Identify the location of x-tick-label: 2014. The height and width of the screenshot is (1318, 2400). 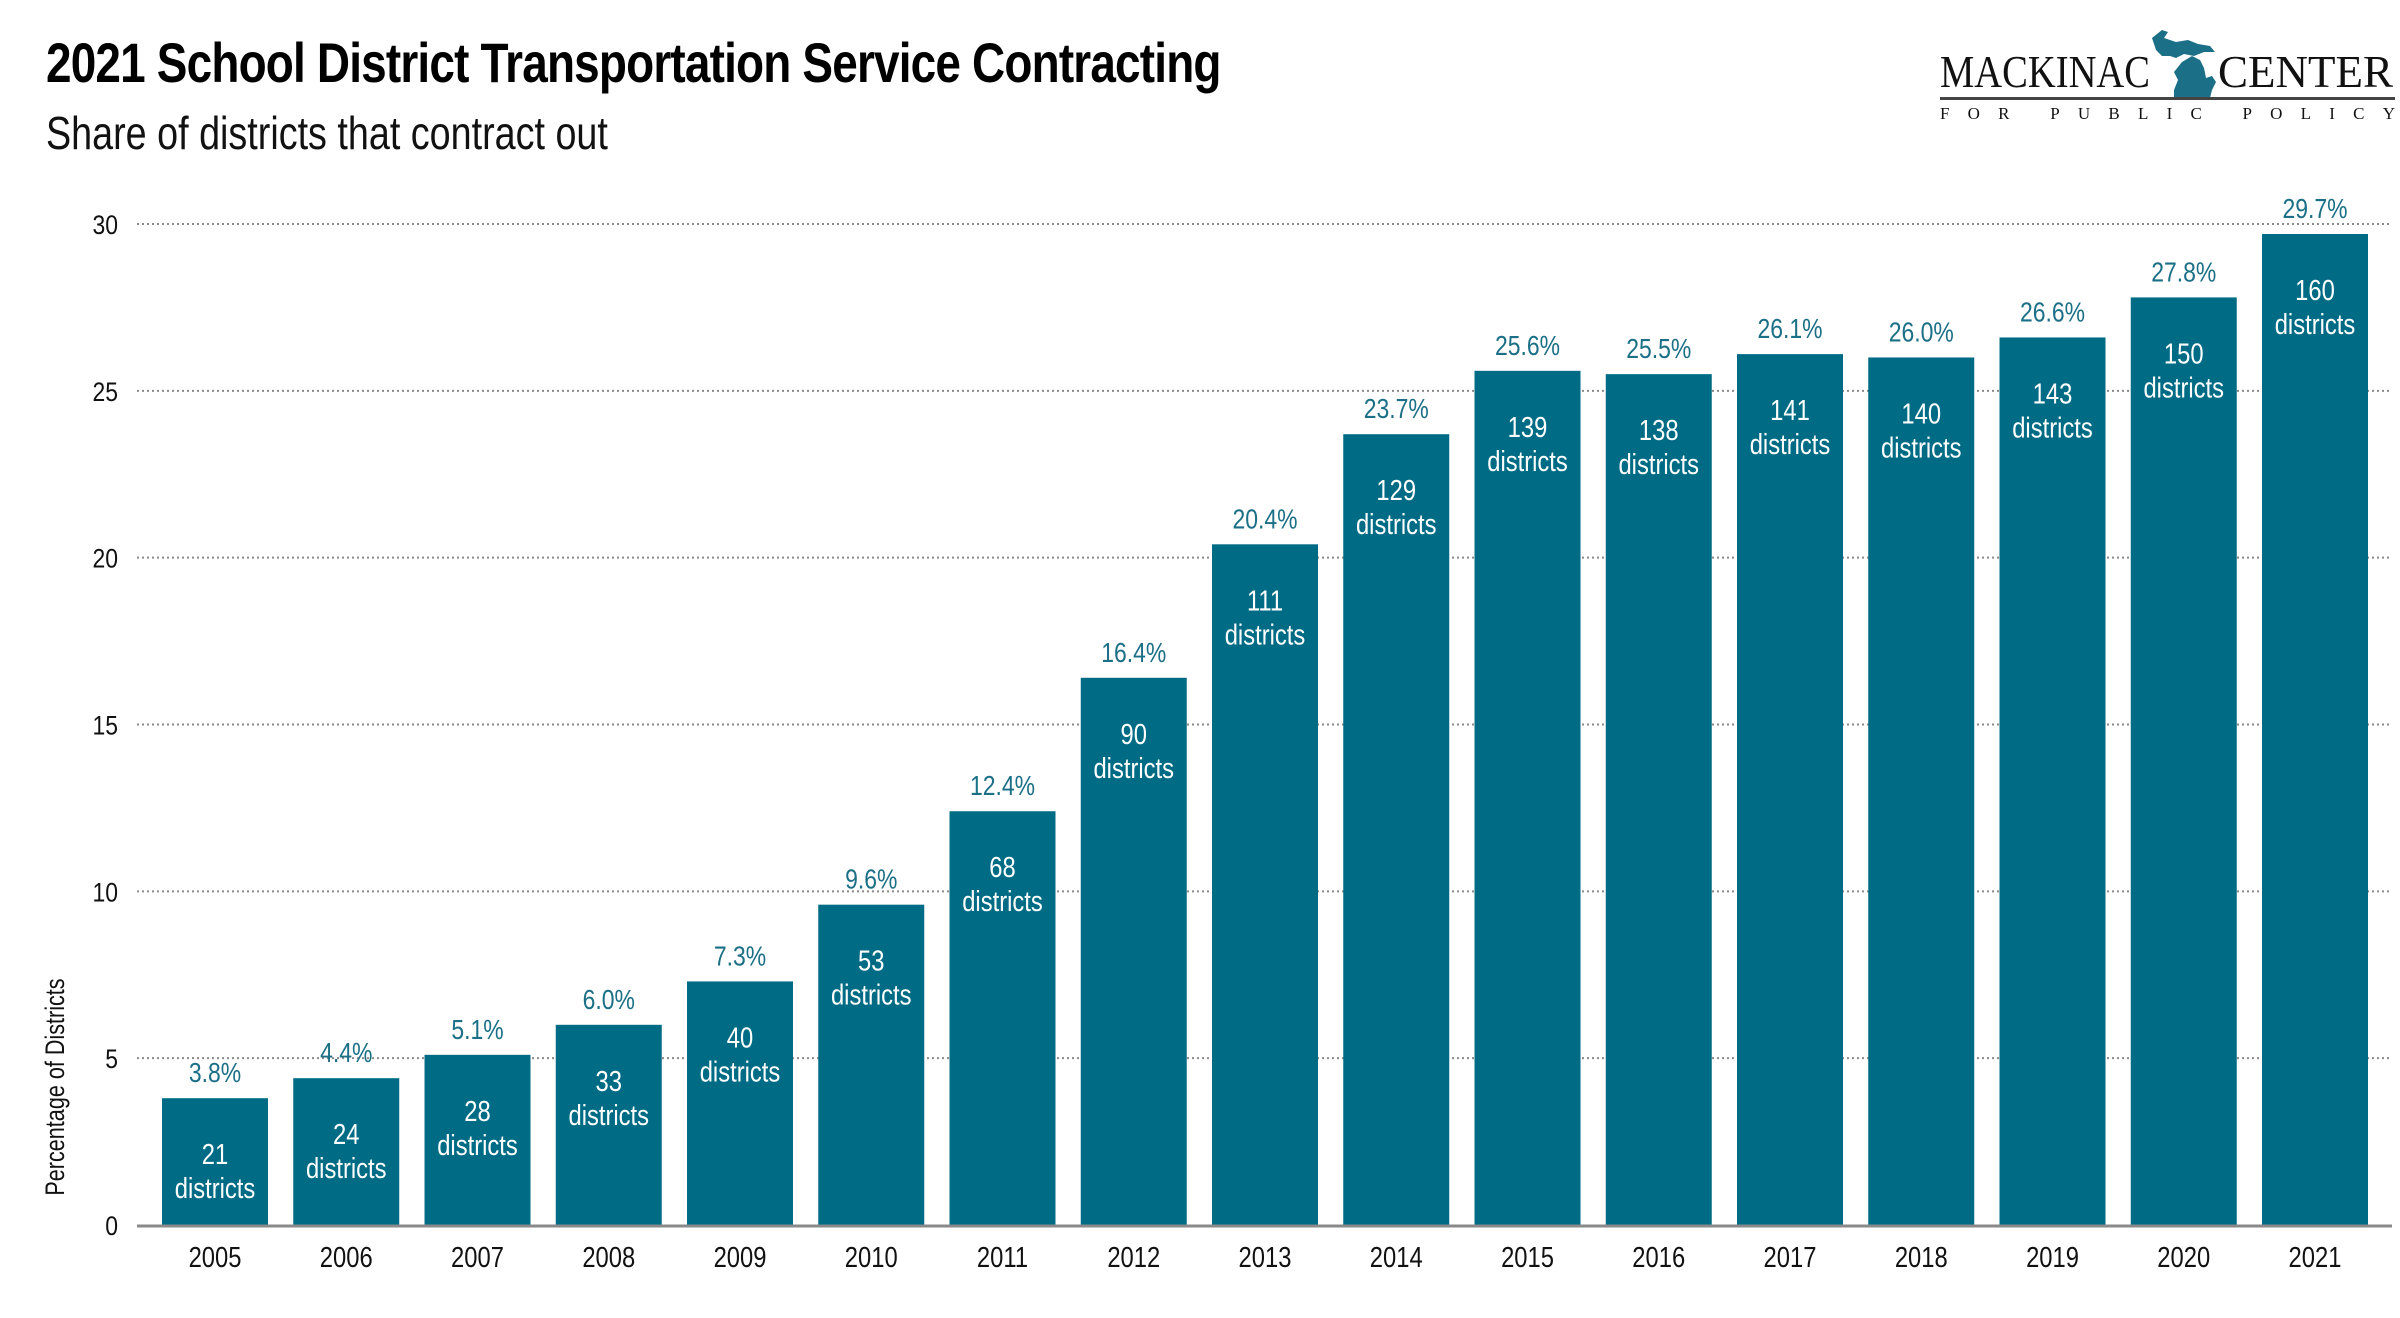
(1396, 1257).